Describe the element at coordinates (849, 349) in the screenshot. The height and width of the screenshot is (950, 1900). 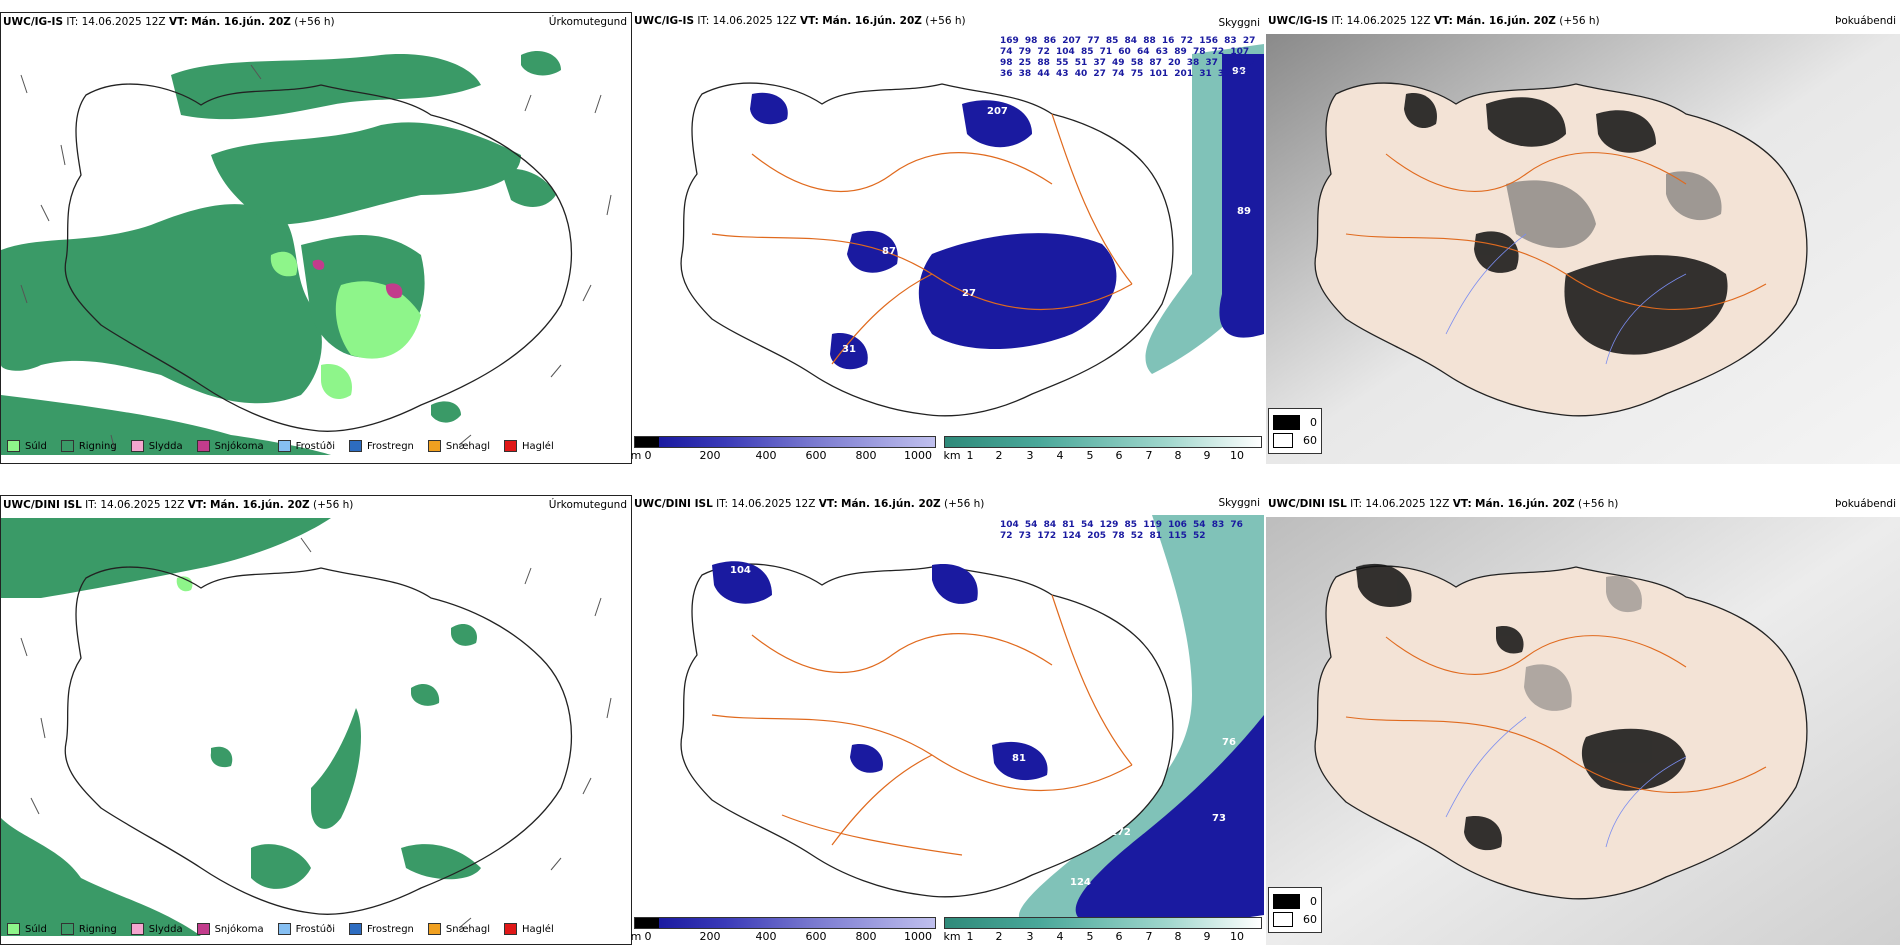
I see `cloud-value-label: 31` at that location.